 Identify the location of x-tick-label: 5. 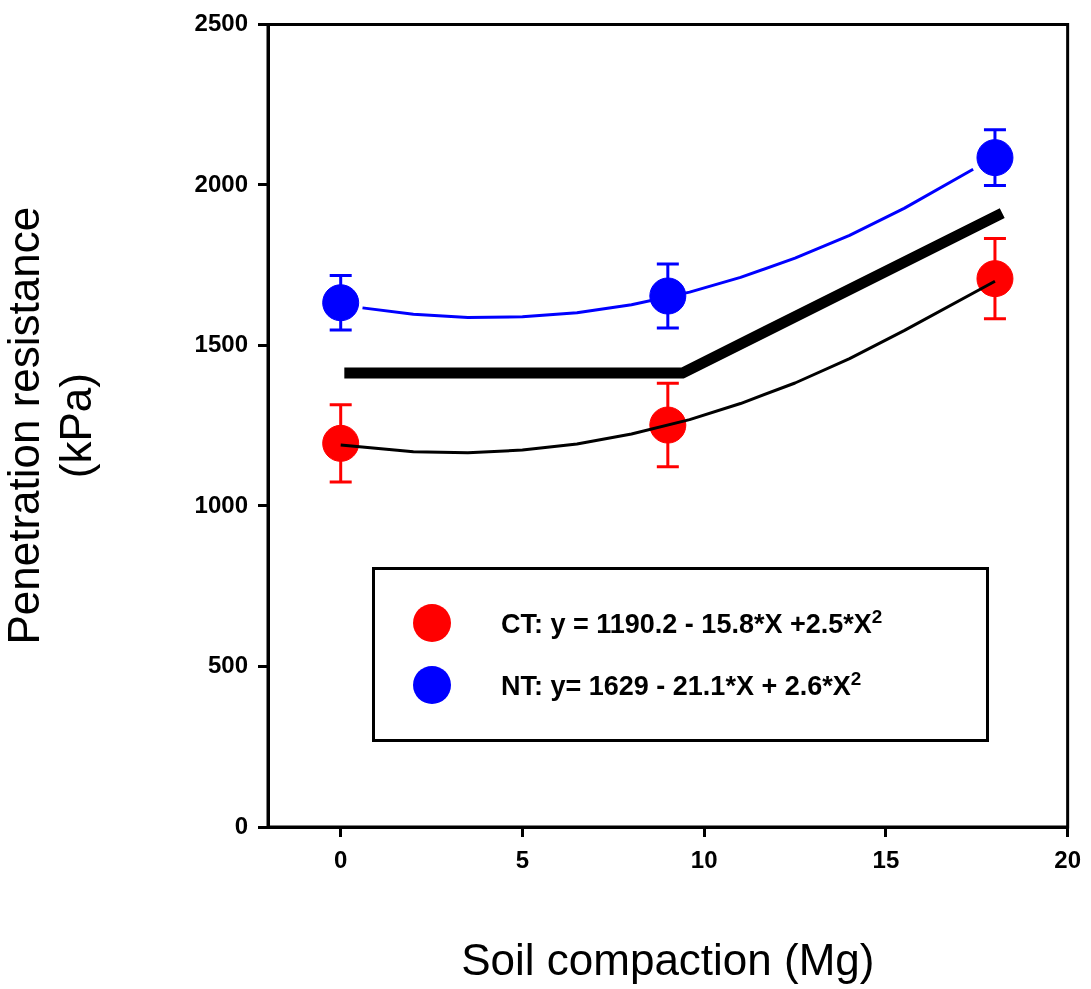
(522, 860).